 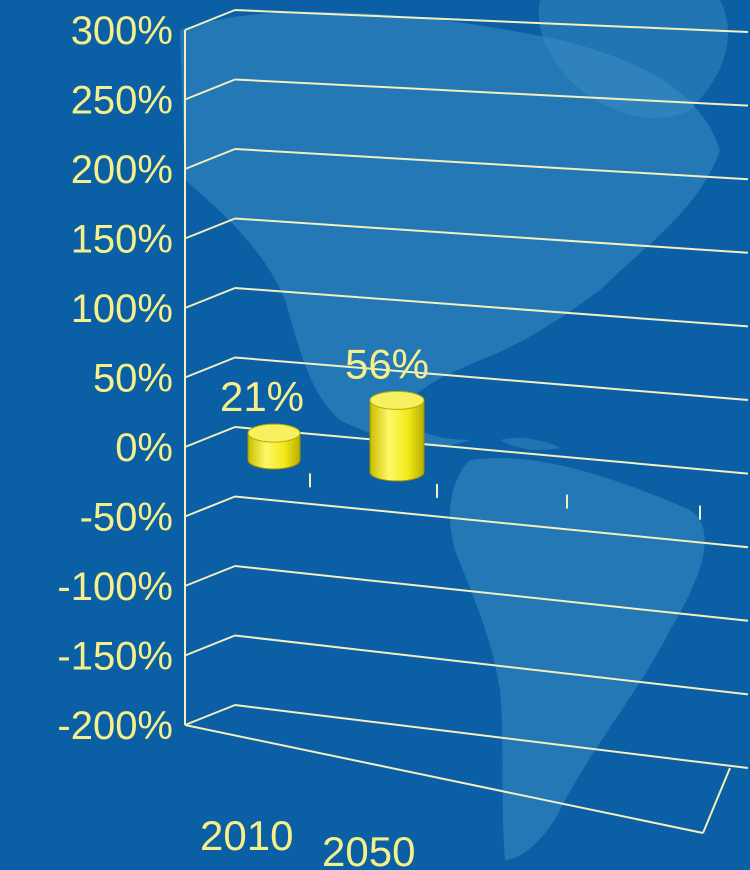 I want to click on y-tick-label: -150%, so click(x=115, y=657).